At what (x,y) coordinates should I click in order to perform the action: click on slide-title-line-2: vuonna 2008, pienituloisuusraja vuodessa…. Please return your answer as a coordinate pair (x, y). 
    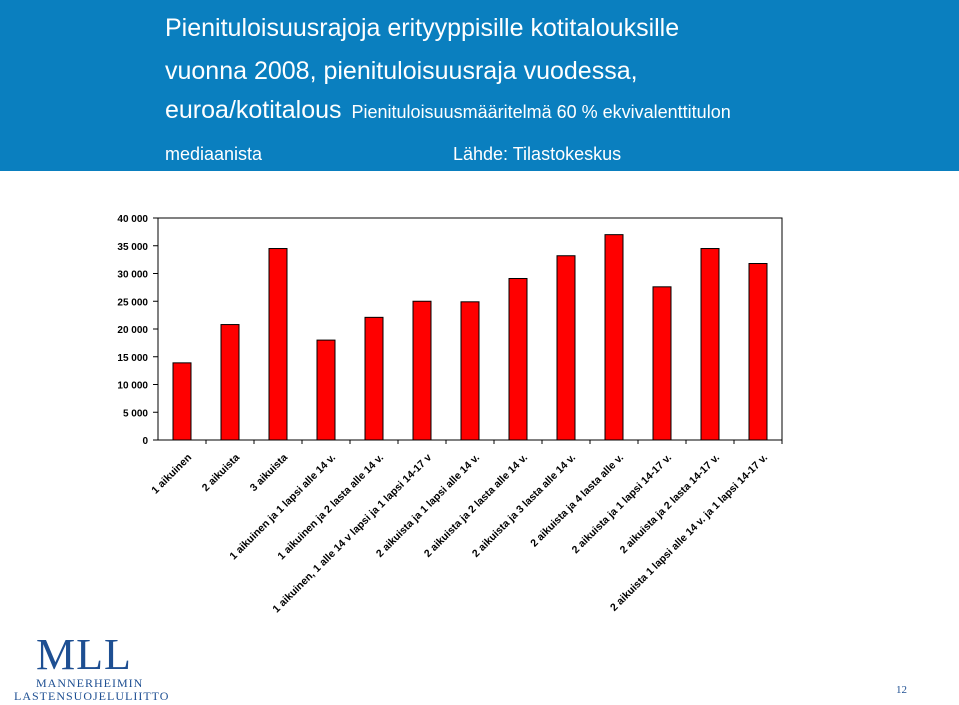
    Looking at the image, I should click on (401, 71).